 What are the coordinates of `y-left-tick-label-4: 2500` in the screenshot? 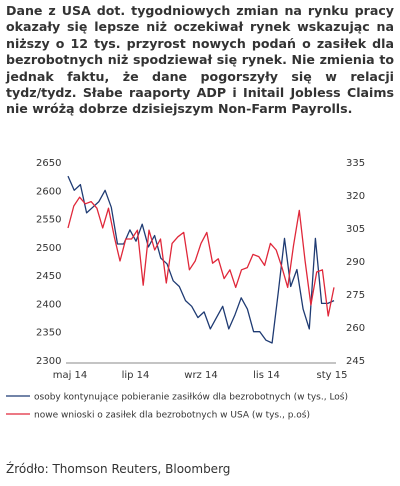 It's located at (48, 248).